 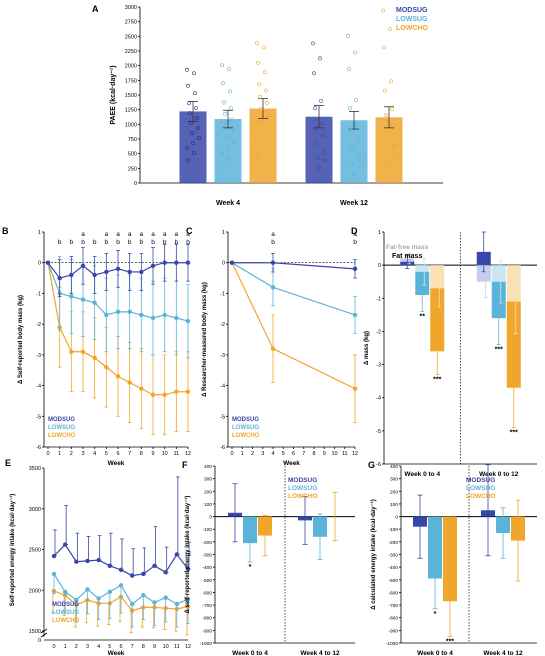 What do you see at coordinates (252, 454) in the screenshot?
I see `panel-c-x-tick-label: 2` at bounding box center [252, 454].